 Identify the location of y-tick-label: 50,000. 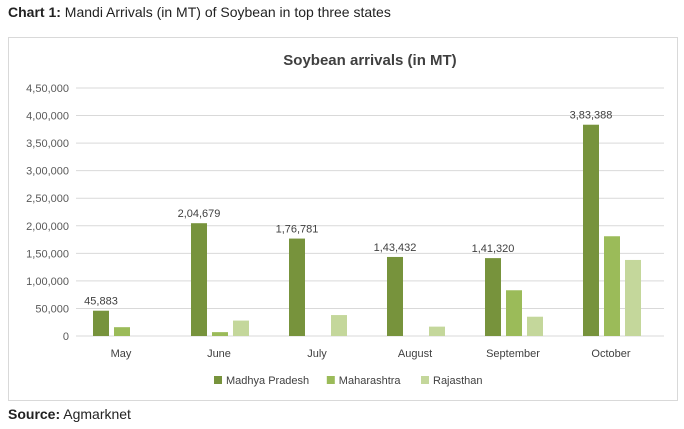
(52, 309).